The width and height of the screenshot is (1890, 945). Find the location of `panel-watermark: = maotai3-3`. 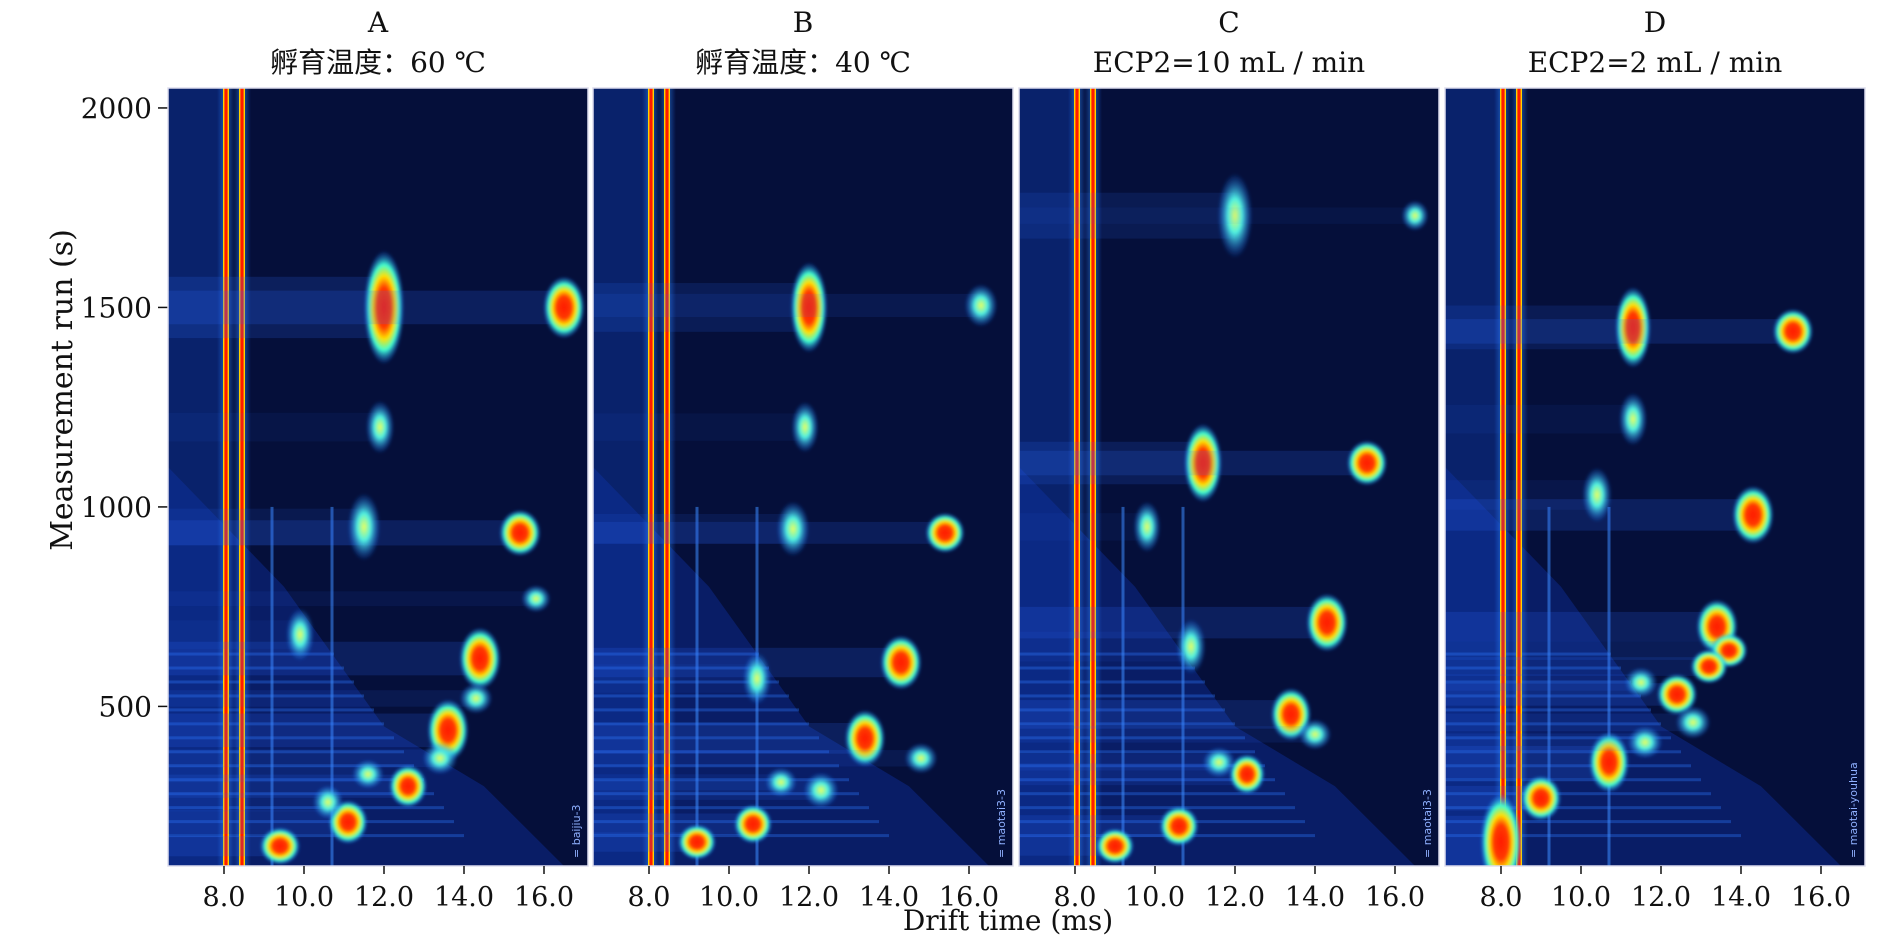

panel-watermark: = maotai3-3 is located at coordinates (1427, 823).